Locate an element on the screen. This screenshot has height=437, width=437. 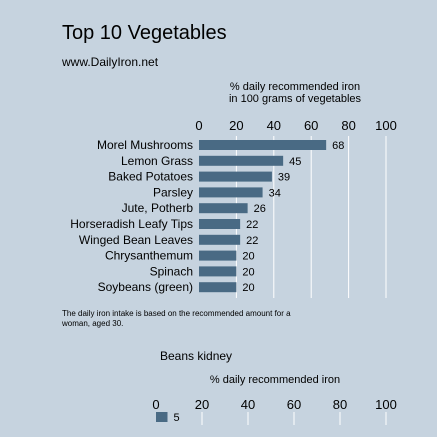
category-label: Spinach is located at coordinates (171, 271).